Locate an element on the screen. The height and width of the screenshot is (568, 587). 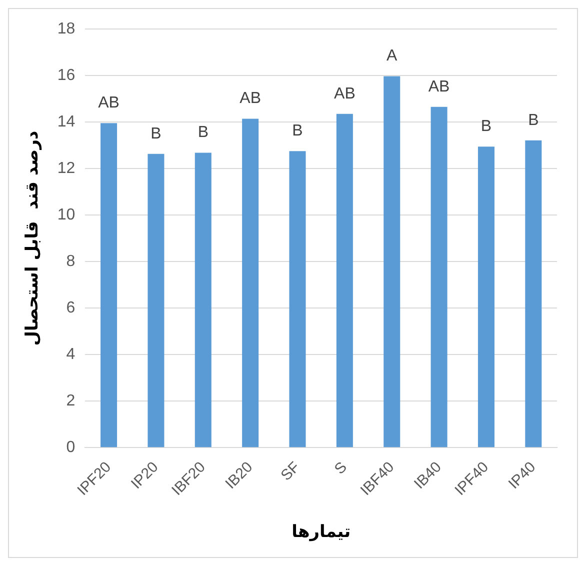
y-tick-label: 18 is located at coordinates (66, 29).